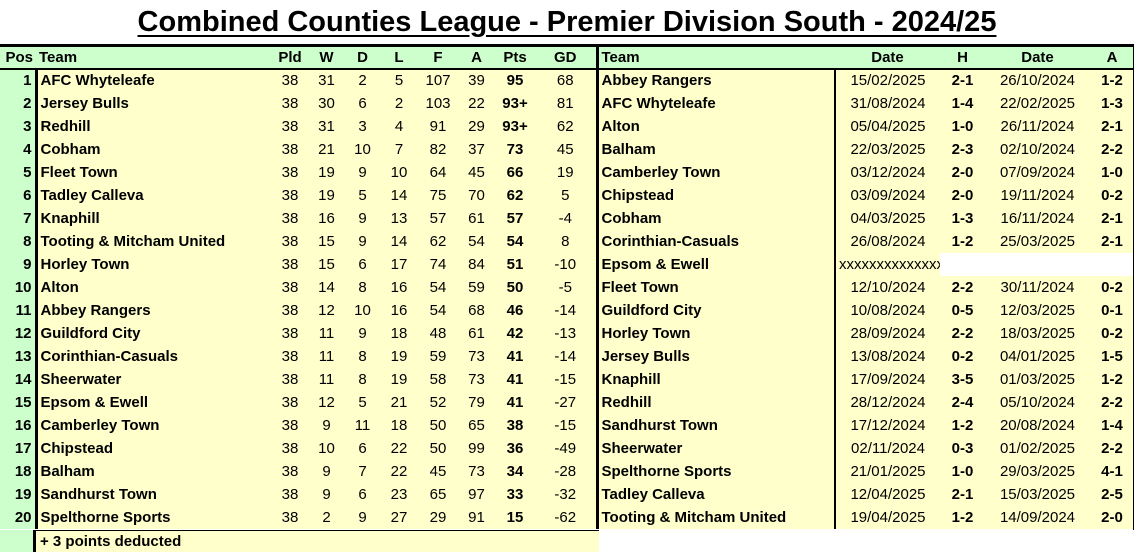  Describe the element at coordinates (98, 494) in the screenshot. I see `team-cell: Sandhurst Town` at that location.